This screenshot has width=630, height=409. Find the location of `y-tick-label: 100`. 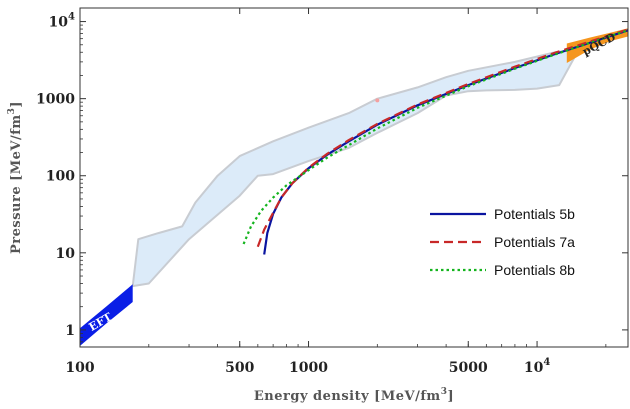

y-tick-label: 100 is located at coordinates (60, 177).